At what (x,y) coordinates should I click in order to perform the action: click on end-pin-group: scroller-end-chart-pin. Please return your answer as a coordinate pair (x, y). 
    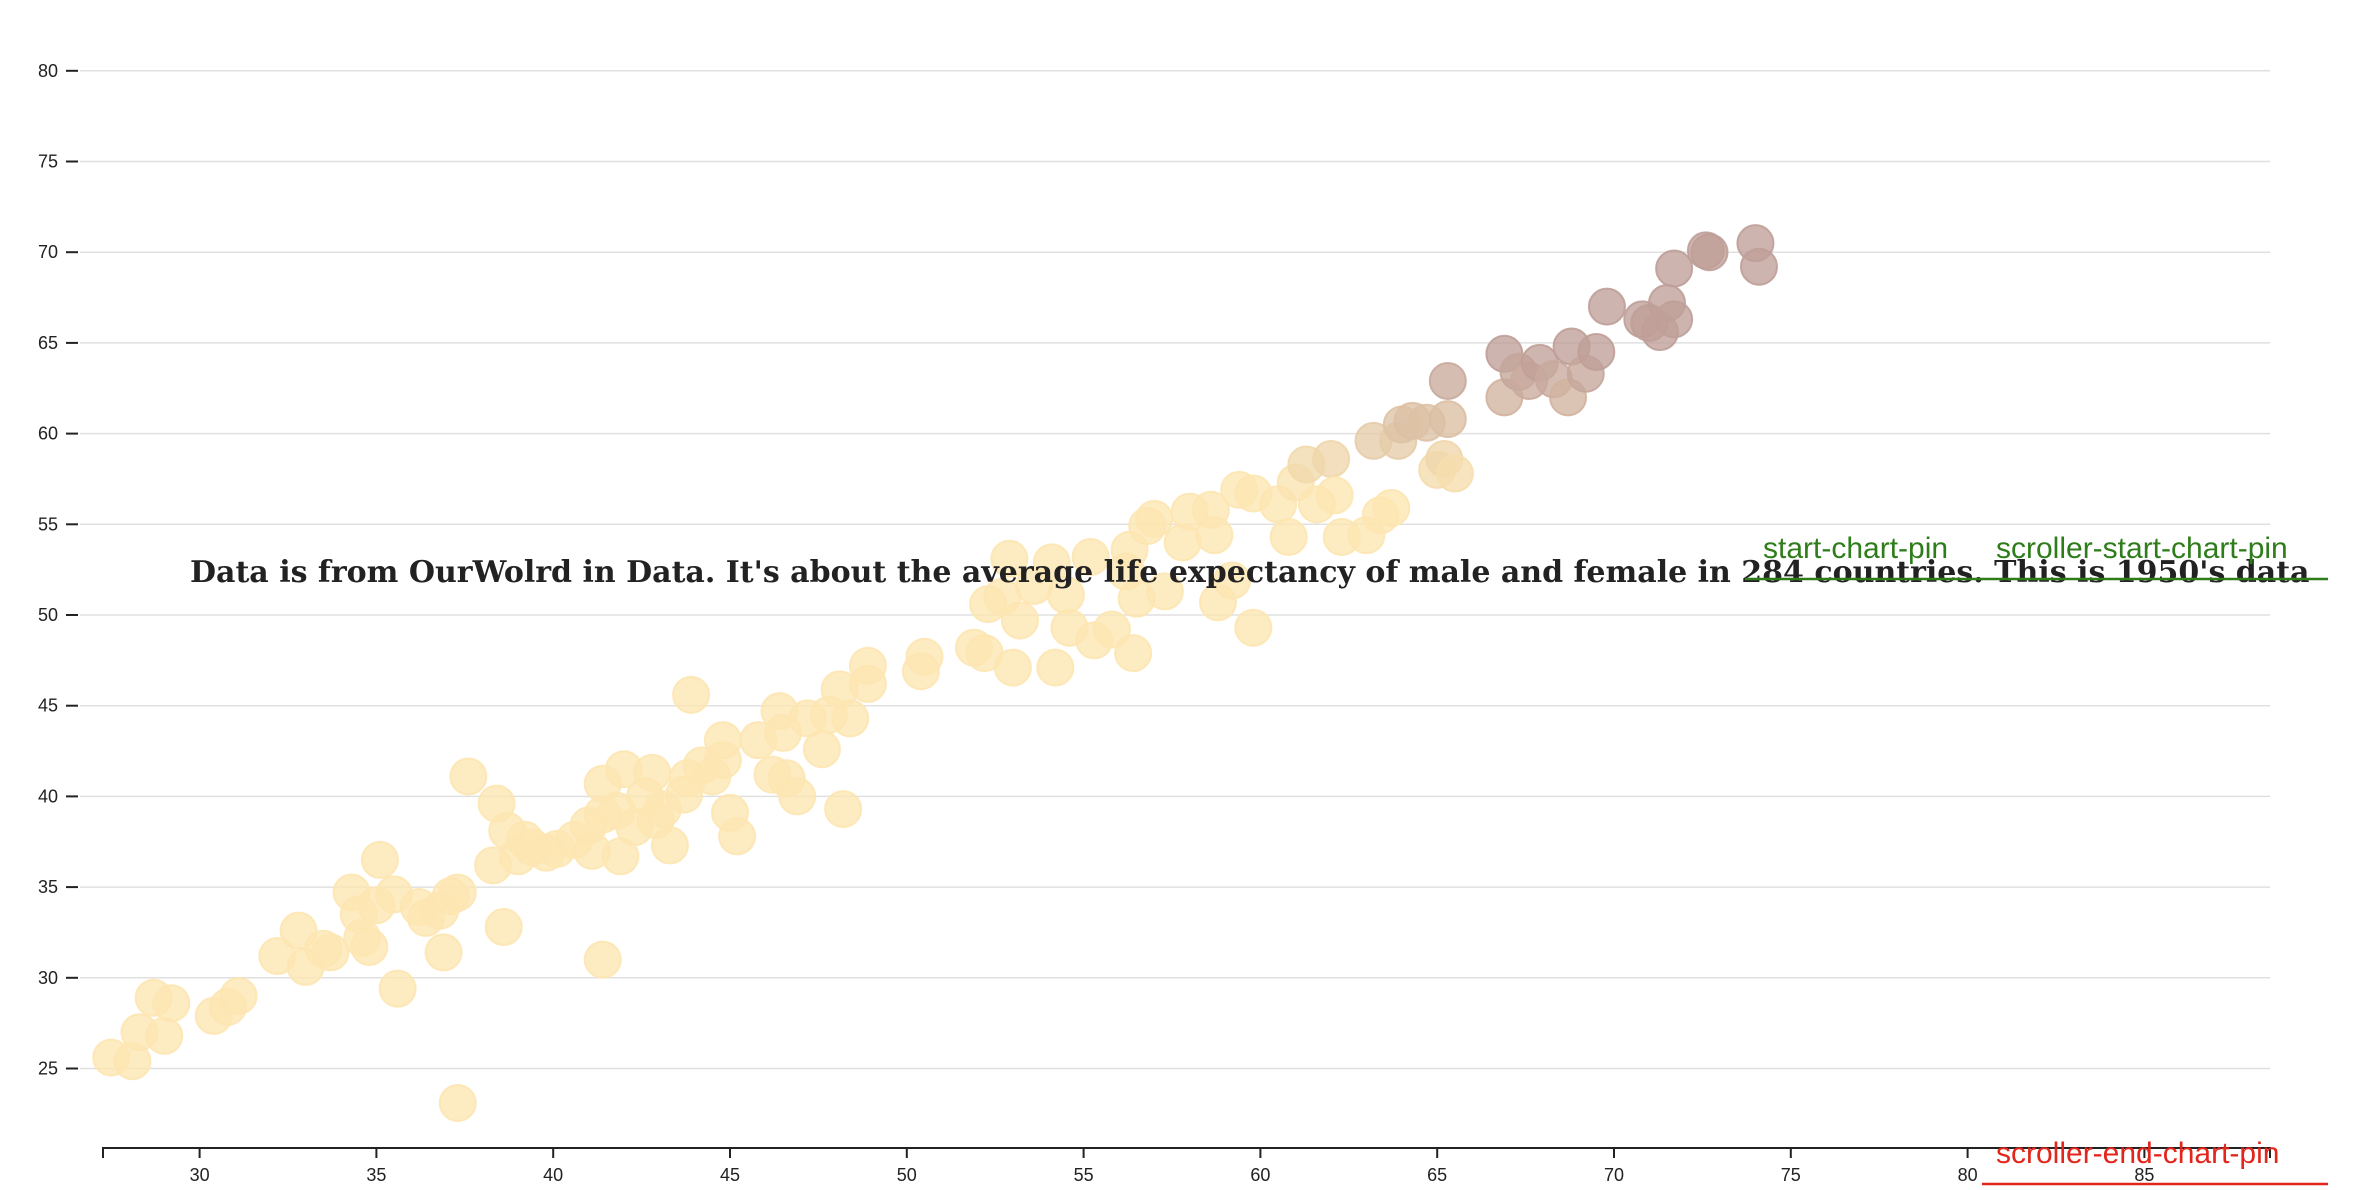
    Looking at the image, I should click on (2155, 1161).